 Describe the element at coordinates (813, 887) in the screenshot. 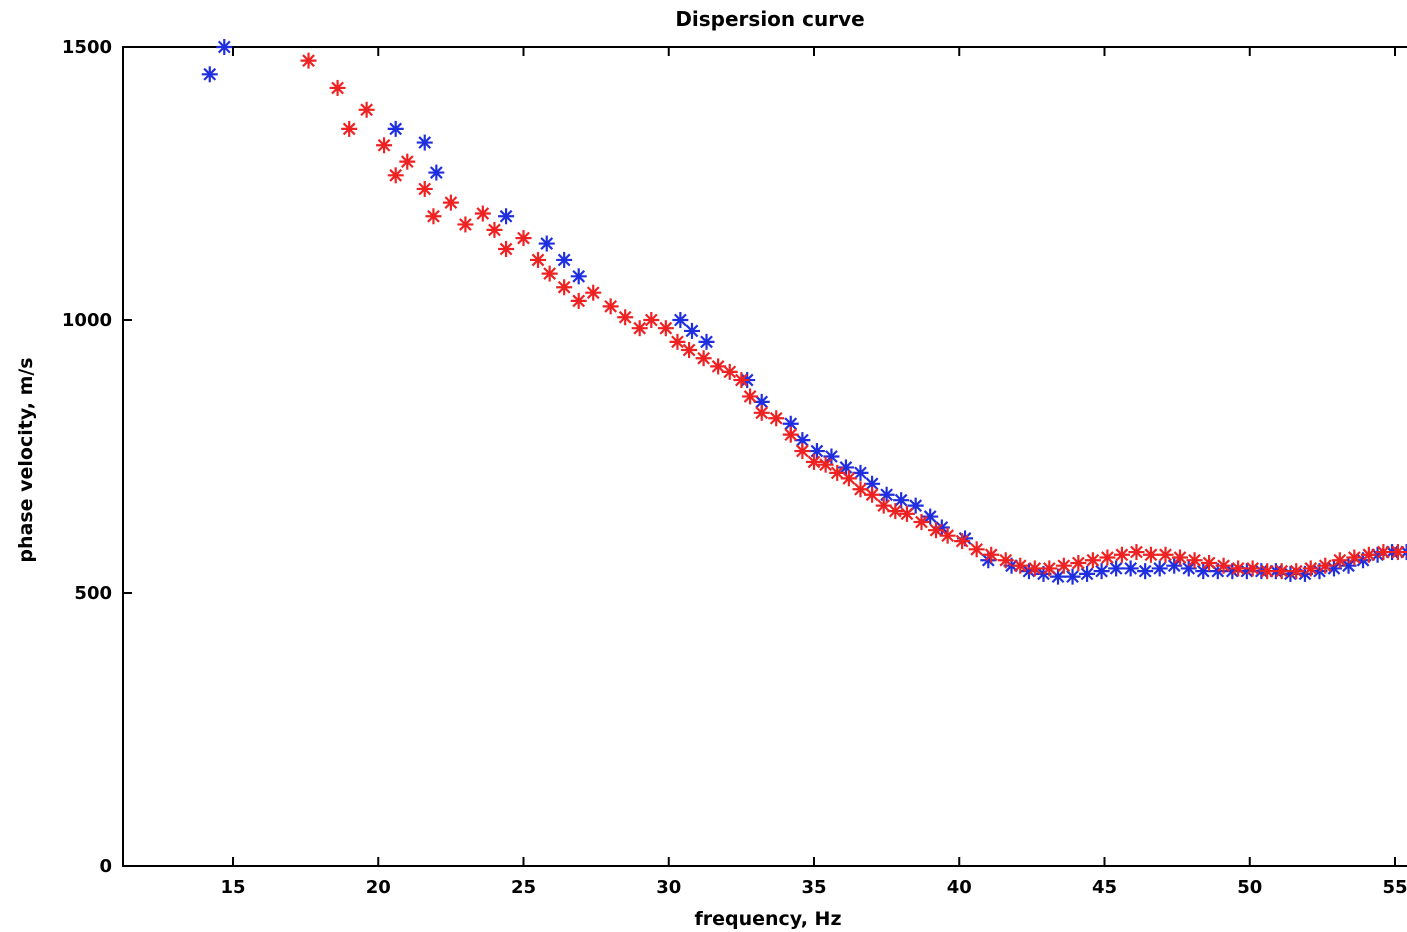

I see `x-tick-label: 35` at that location.